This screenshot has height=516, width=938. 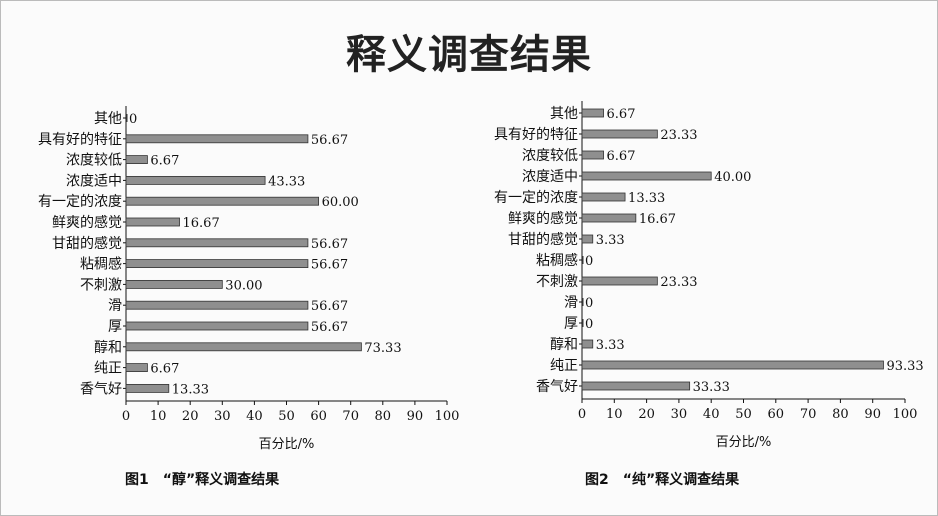 What do you see at coordinates (646, 198) in the screenshot?
I see `value-label: 13.33` at bounding box center [646, 198].